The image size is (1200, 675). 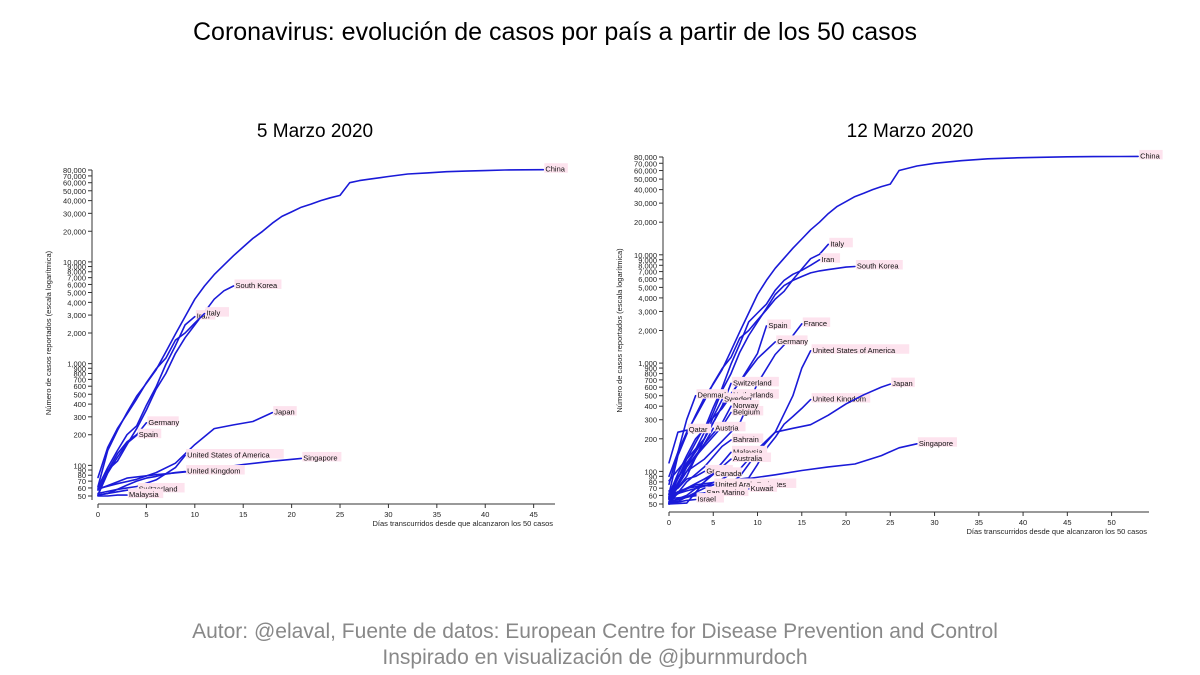 What do you see at coordinates (650, 387) in the screenshot?
I see `chart-2-y-tick-label: 600` at bounding box center [650, 387].